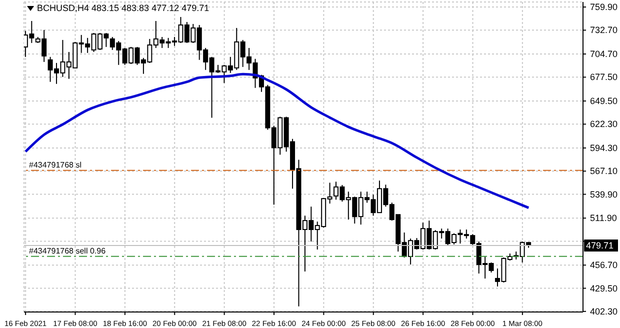  What do you see at coordinates (604, 194) in the screenshot?
I see `y-tick-label: 539.90` at bounding box center [604, 194].